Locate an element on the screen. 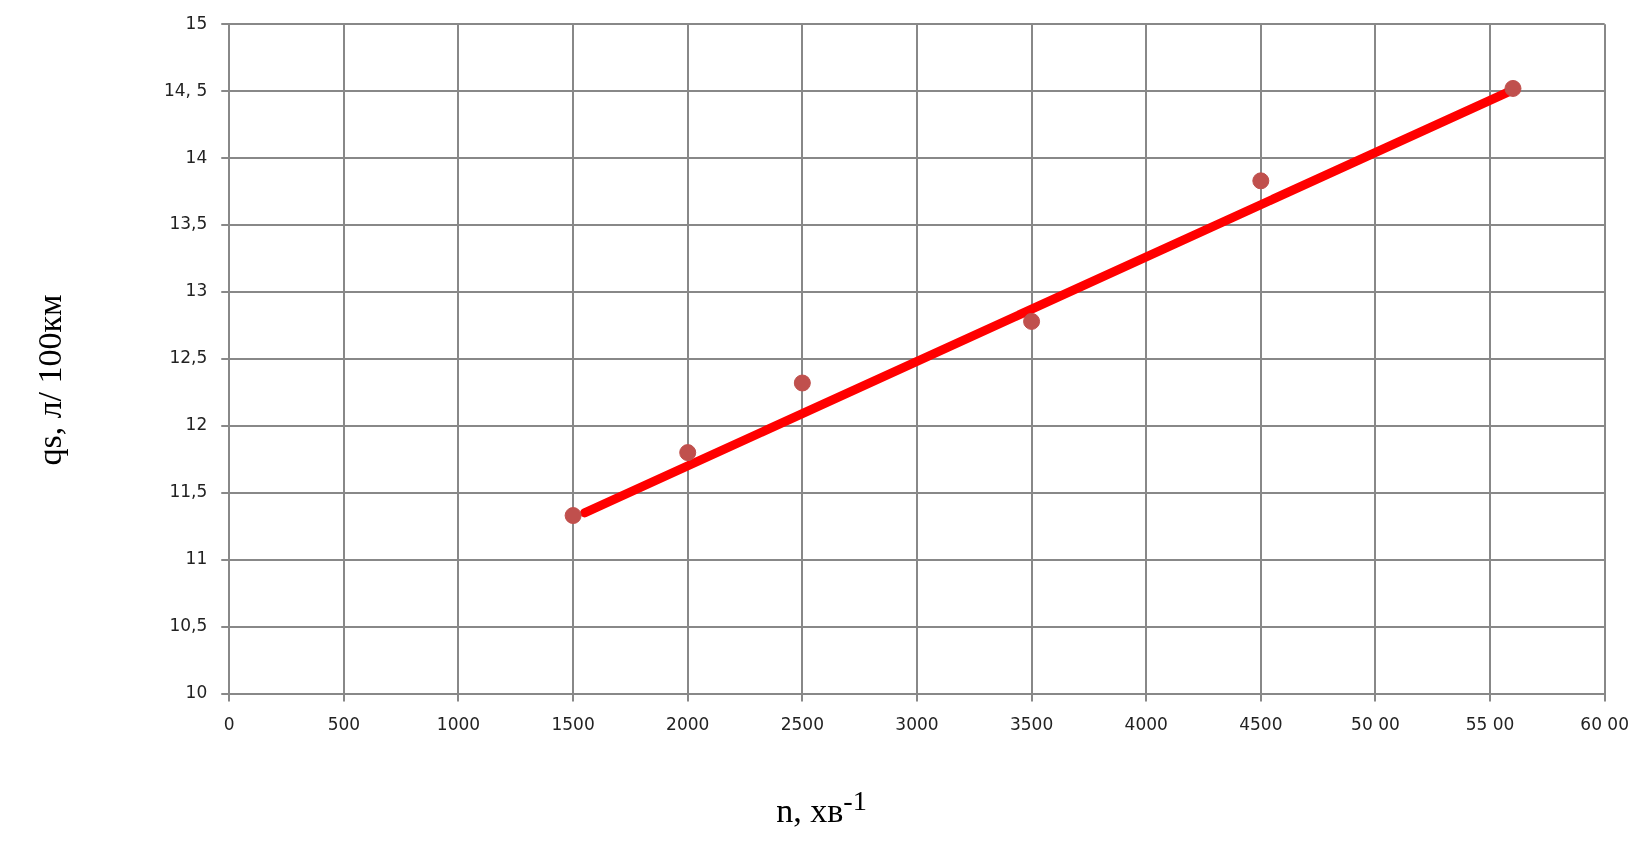  x-tick-label: 3000 is located at coordinates (917, 724).